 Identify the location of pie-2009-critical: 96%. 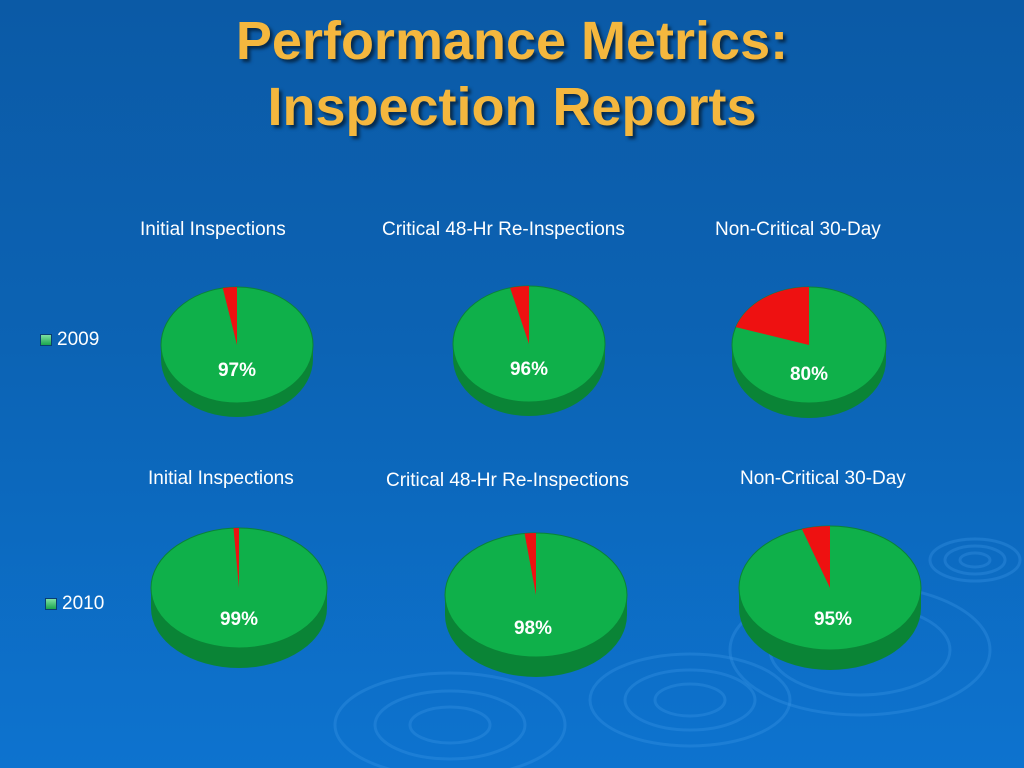
(529, 350).